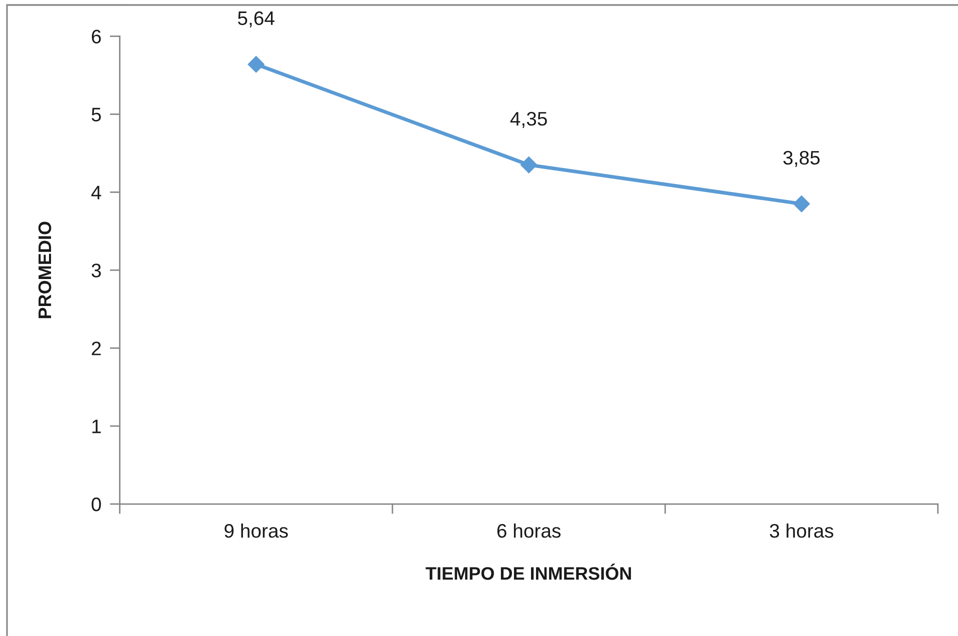 The image size is (958, 636). What do you see at coordinates (96, 427) in the screenshot?
I see `y-tick-label: 1` at bounding box center [96, 427].